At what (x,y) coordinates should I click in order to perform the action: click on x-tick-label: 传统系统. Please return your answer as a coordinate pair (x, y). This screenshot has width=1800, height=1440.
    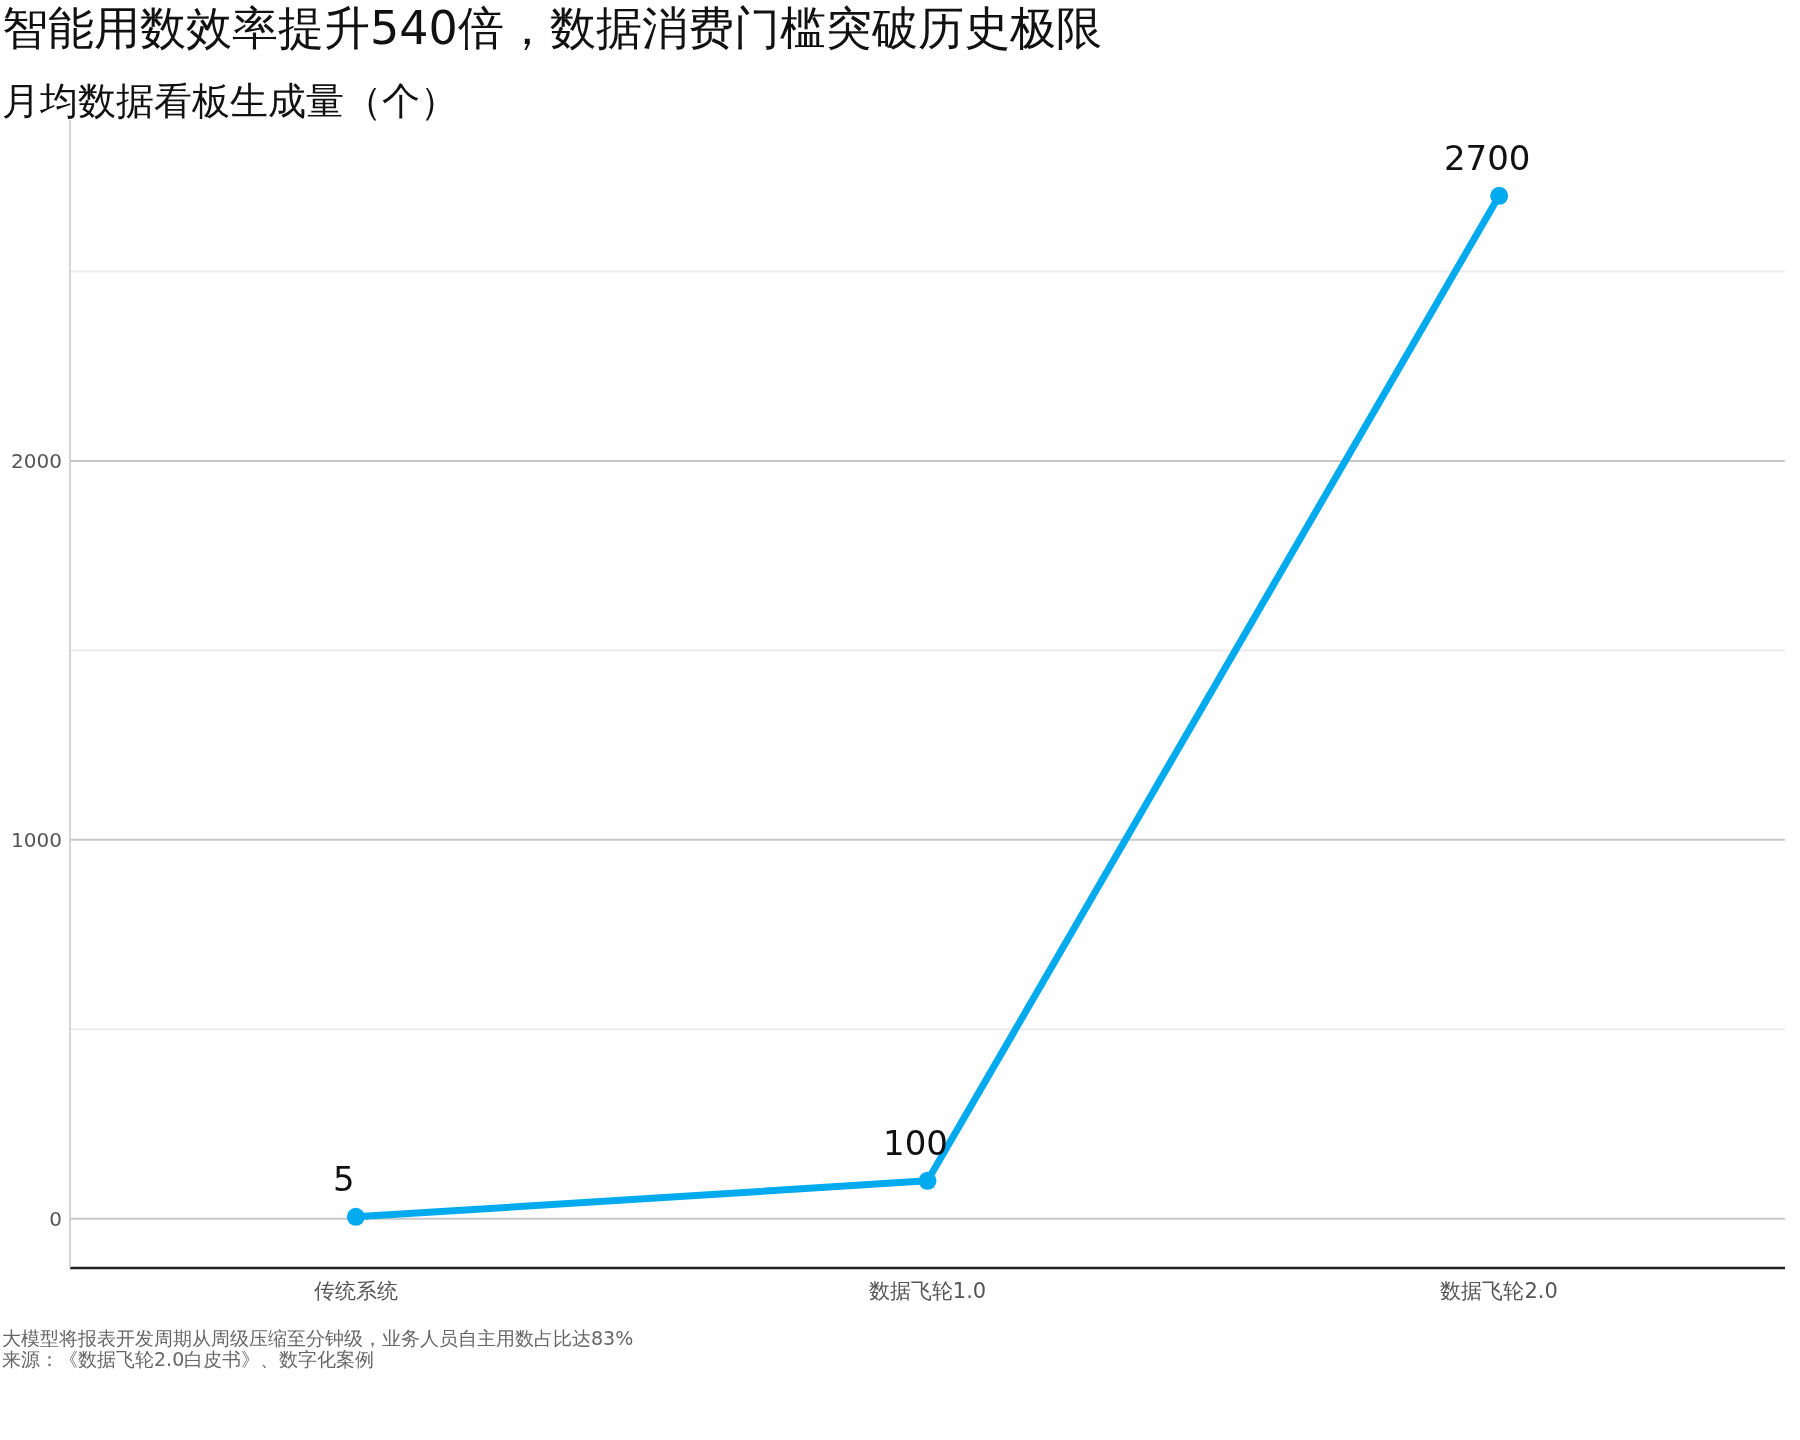
    Looking at the image, I should click on (355, 1291).